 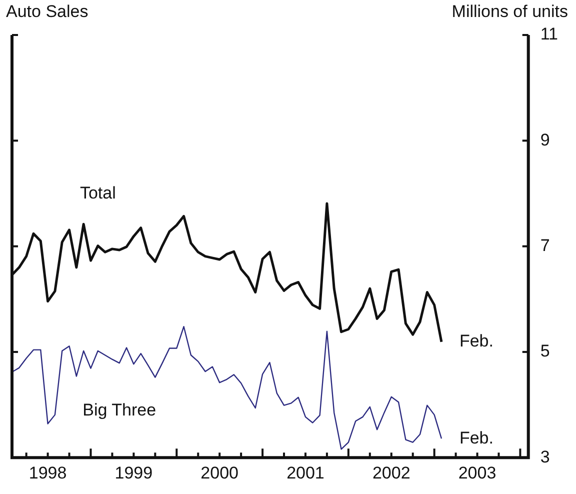 I want to click on x-tick-label: 1998, so click(x=47, y=472).